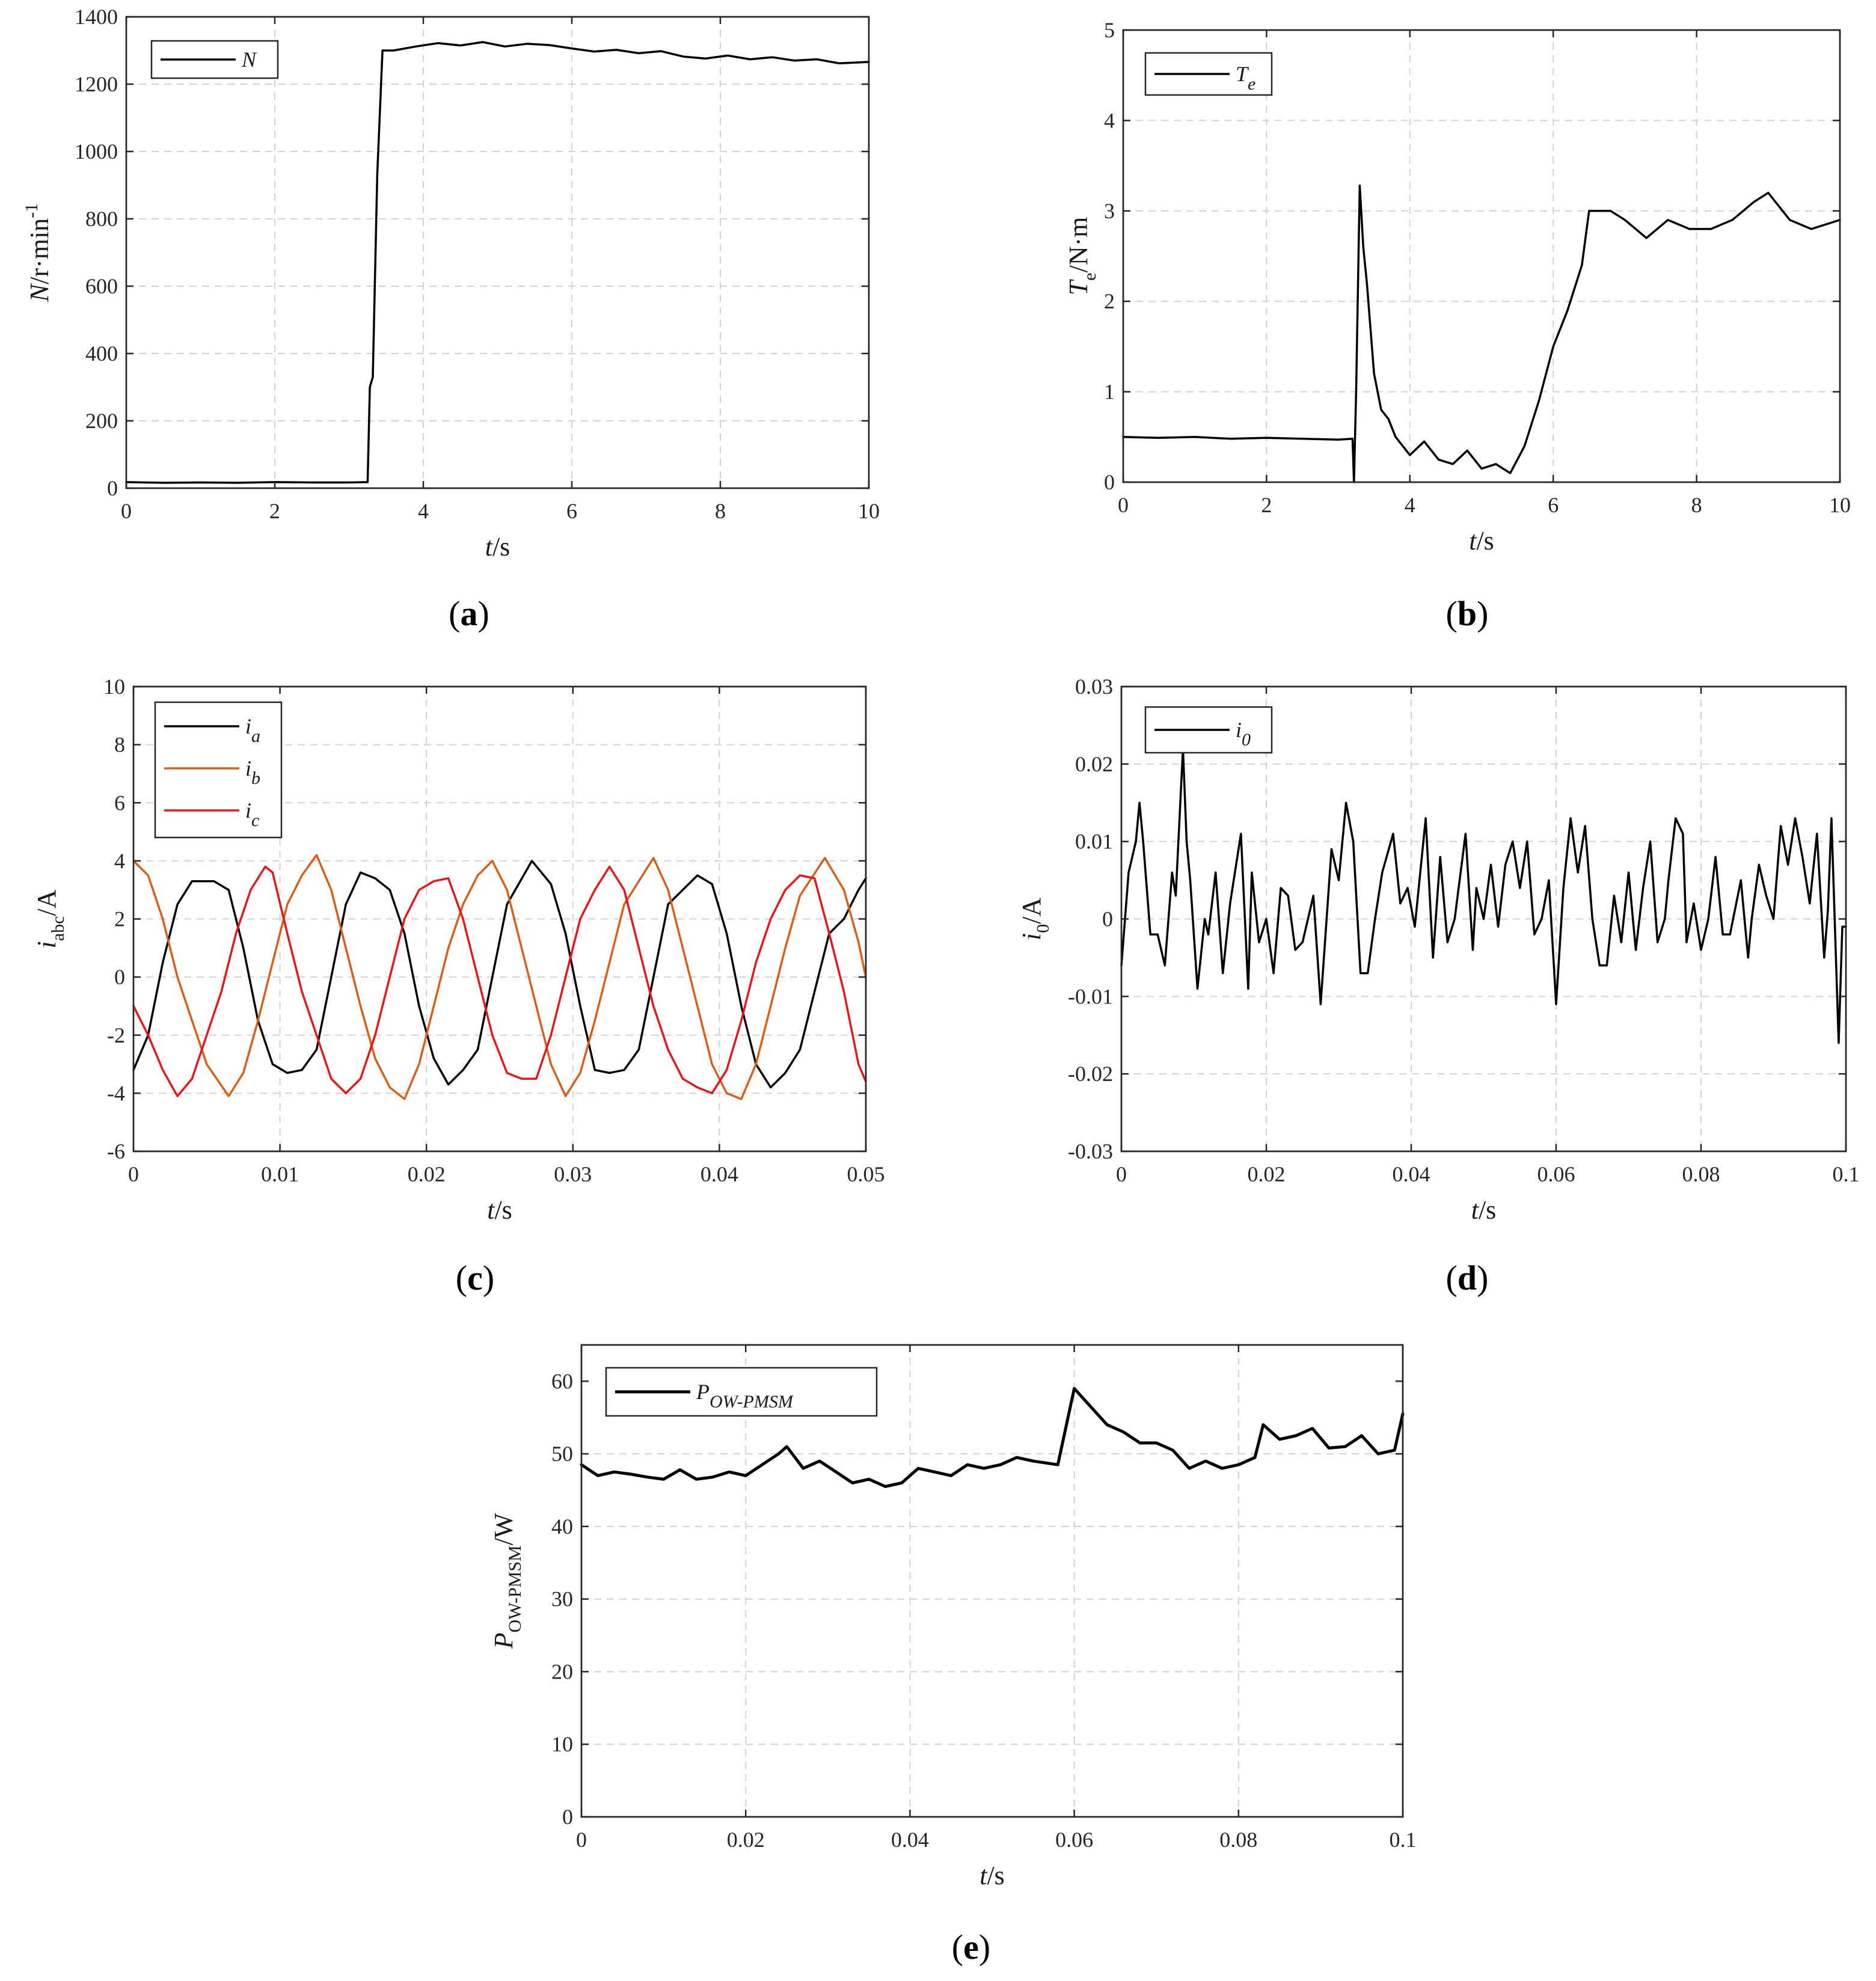 This screenshot has width=1876, height=1981. What do you see at coordinates (1245, 78) in the screenshot?
I see `legend-label-Te: Te` at bounding box center [1245, 78].